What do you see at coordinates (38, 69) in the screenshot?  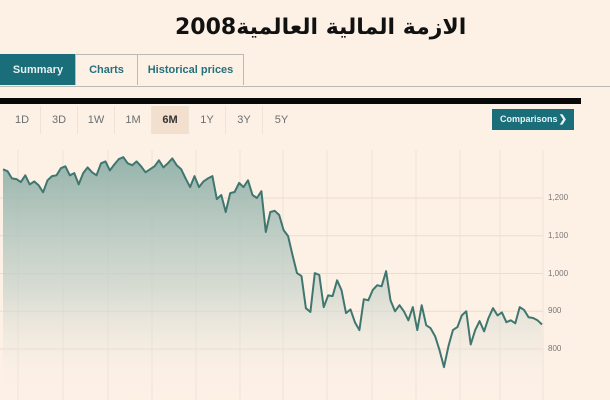 I see `tab-summary: Summary` at bounding box center [38, 69].